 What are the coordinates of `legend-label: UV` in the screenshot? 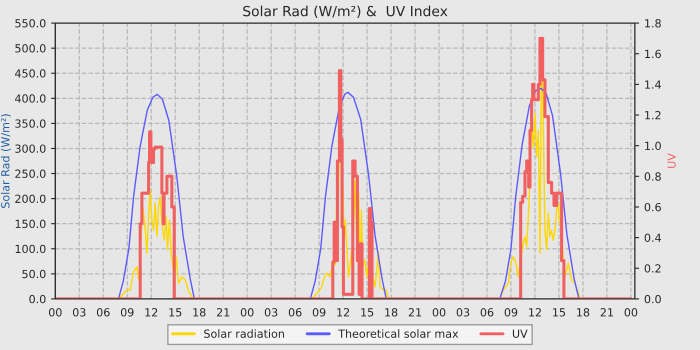 It's located at (520, 334).